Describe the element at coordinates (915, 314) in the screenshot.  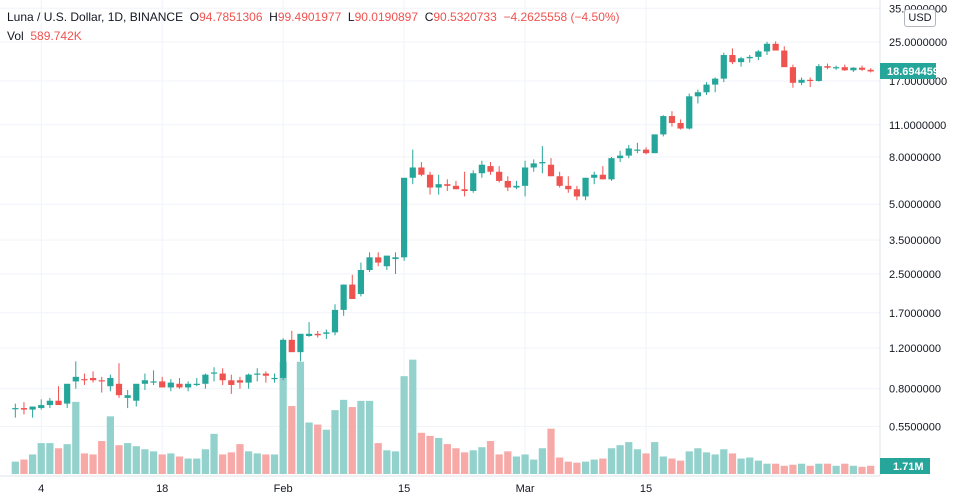
I see `price-tick-label: 1.7000000` at that location.